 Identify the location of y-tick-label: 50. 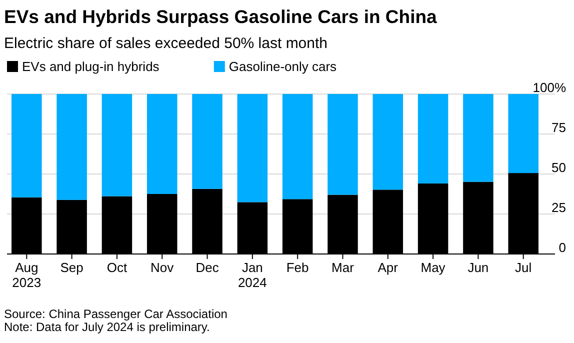
(559, 167).